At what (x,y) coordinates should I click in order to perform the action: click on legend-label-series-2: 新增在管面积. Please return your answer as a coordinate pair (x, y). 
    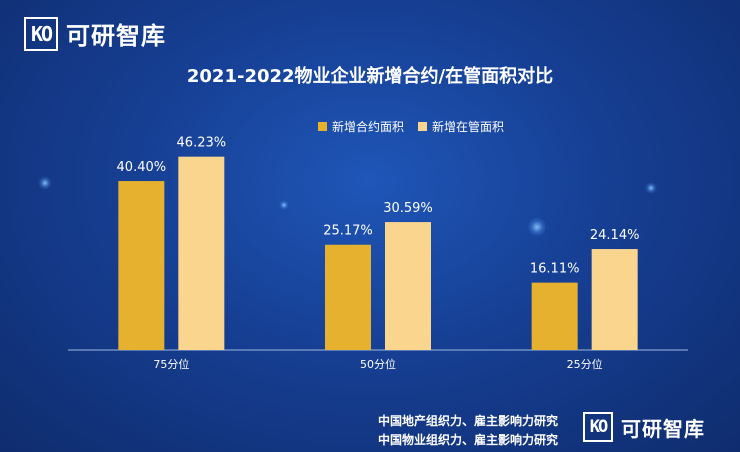
    Looking at the image, I should click on (468, 127).